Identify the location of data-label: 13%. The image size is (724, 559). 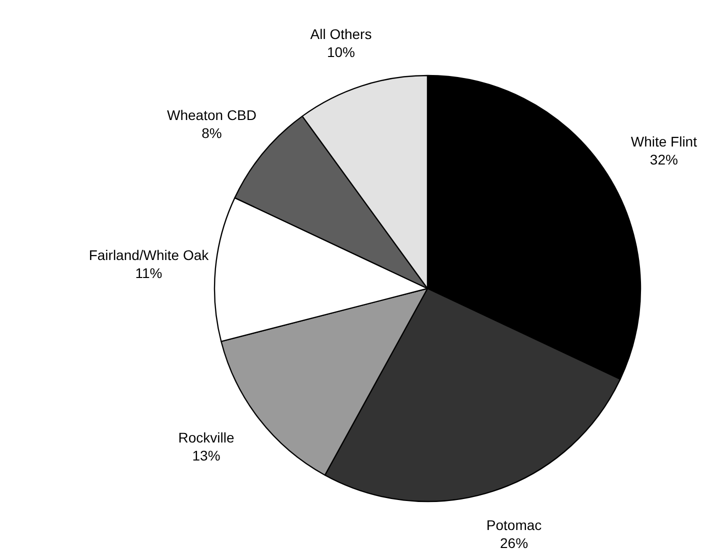
(206, 456).